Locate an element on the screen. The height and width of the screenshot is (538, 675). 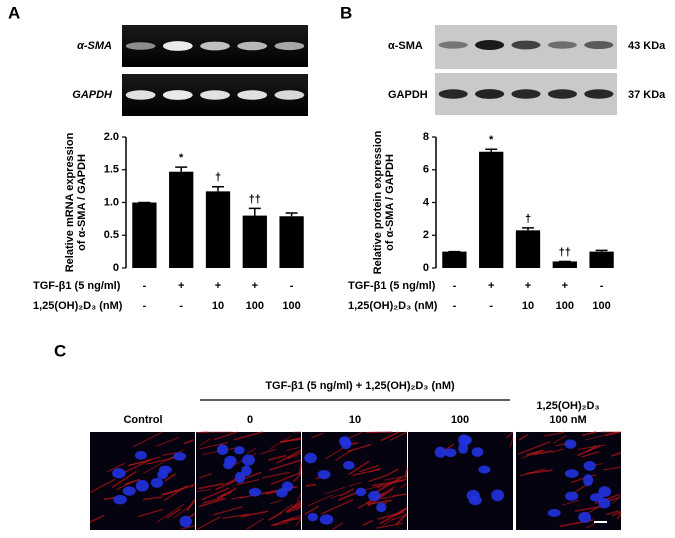
group-header: TGF-β1 (5 ng/ml) + 1,25(OH)₂D₃ (nM) is located at coordinates (360, 386).